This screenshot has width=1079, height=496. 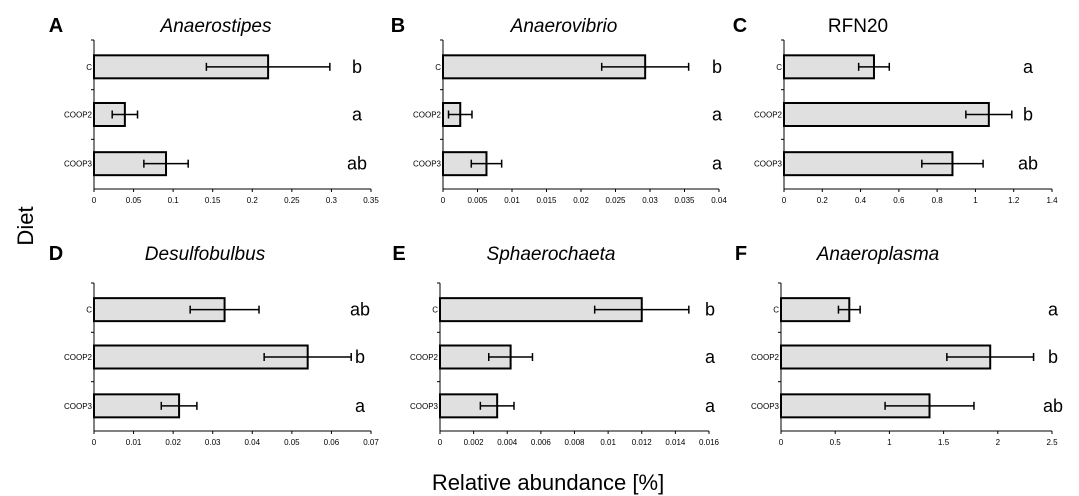 I want to click on x-tick-label: 0.35, so click(x=371, y=200).